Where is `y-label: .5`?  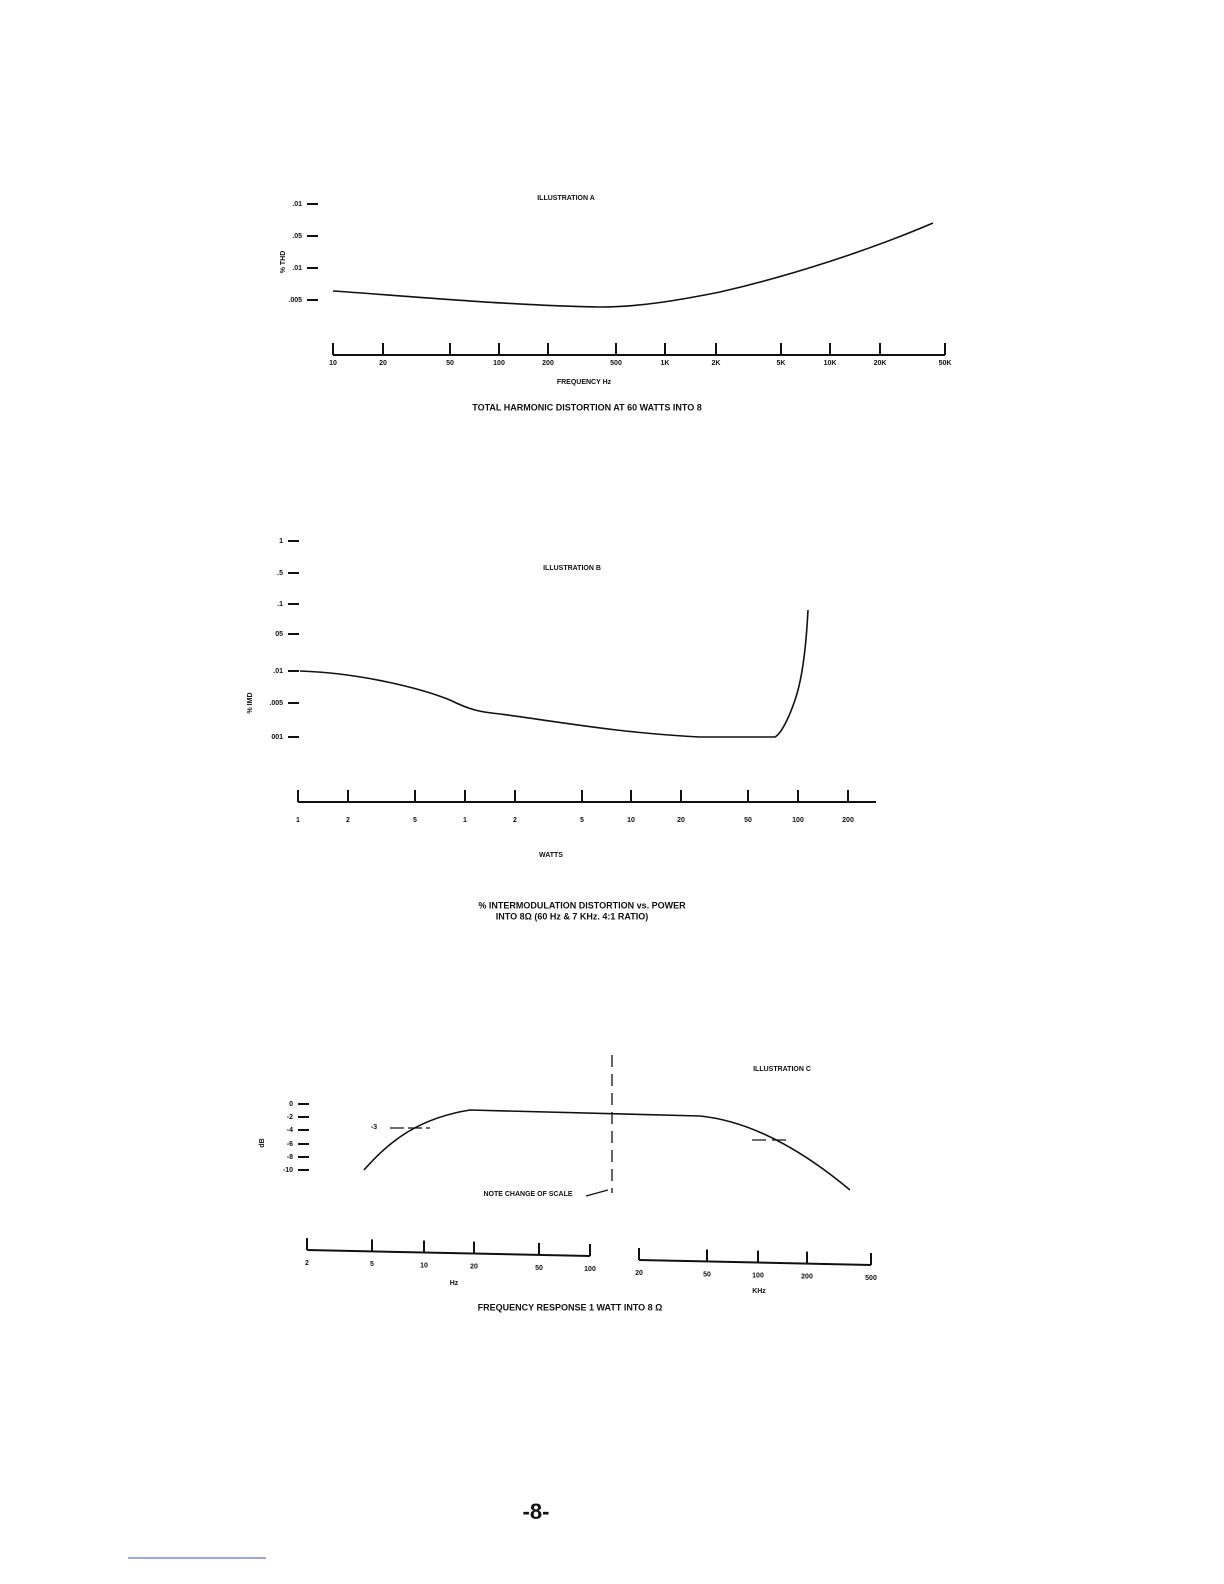
y-label: .5 is located at coordinates (280, 573).